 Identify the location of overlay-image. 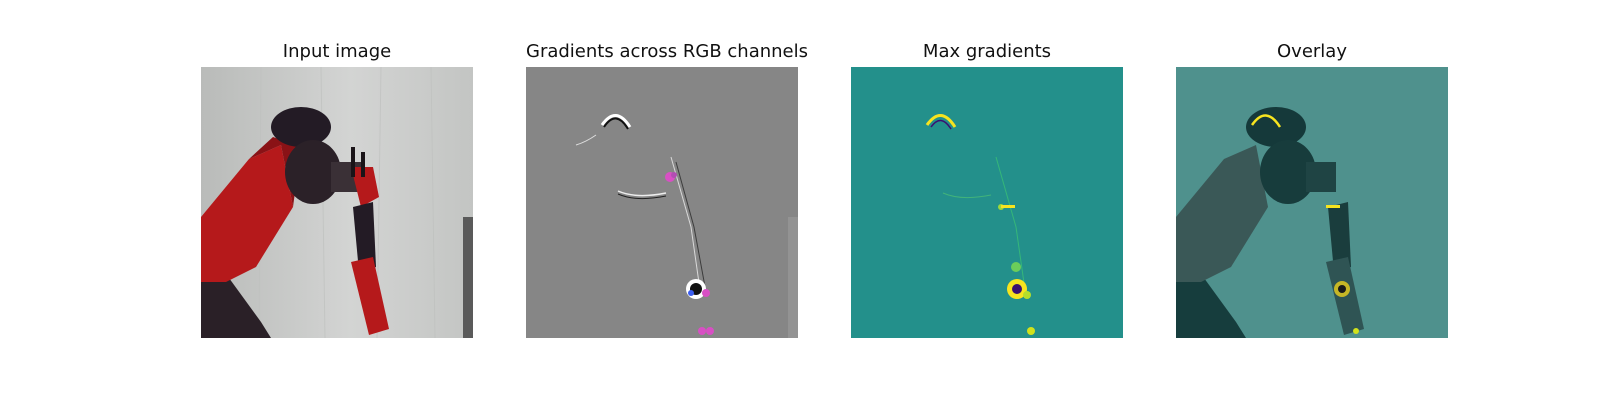
(1312, 202).